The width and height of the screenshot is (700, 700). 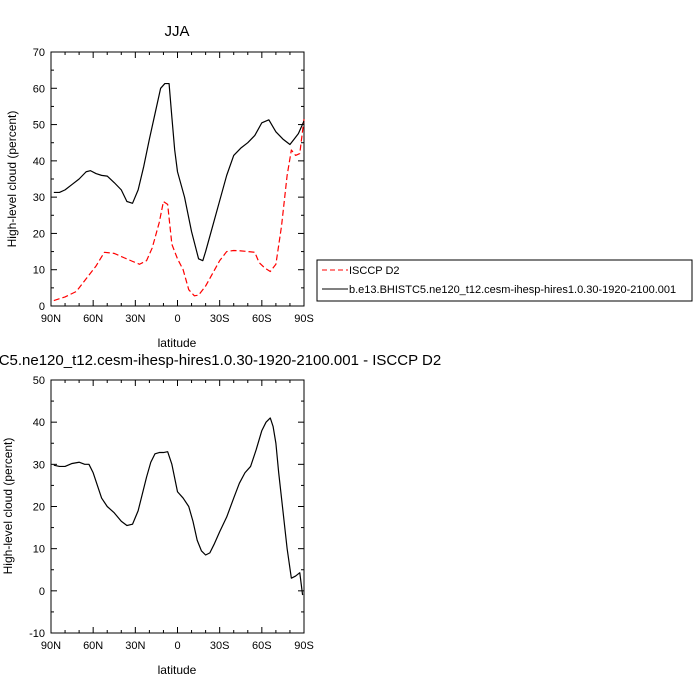 I want to click on top-x-axis-label: latitude, so click(x=177, y=343).